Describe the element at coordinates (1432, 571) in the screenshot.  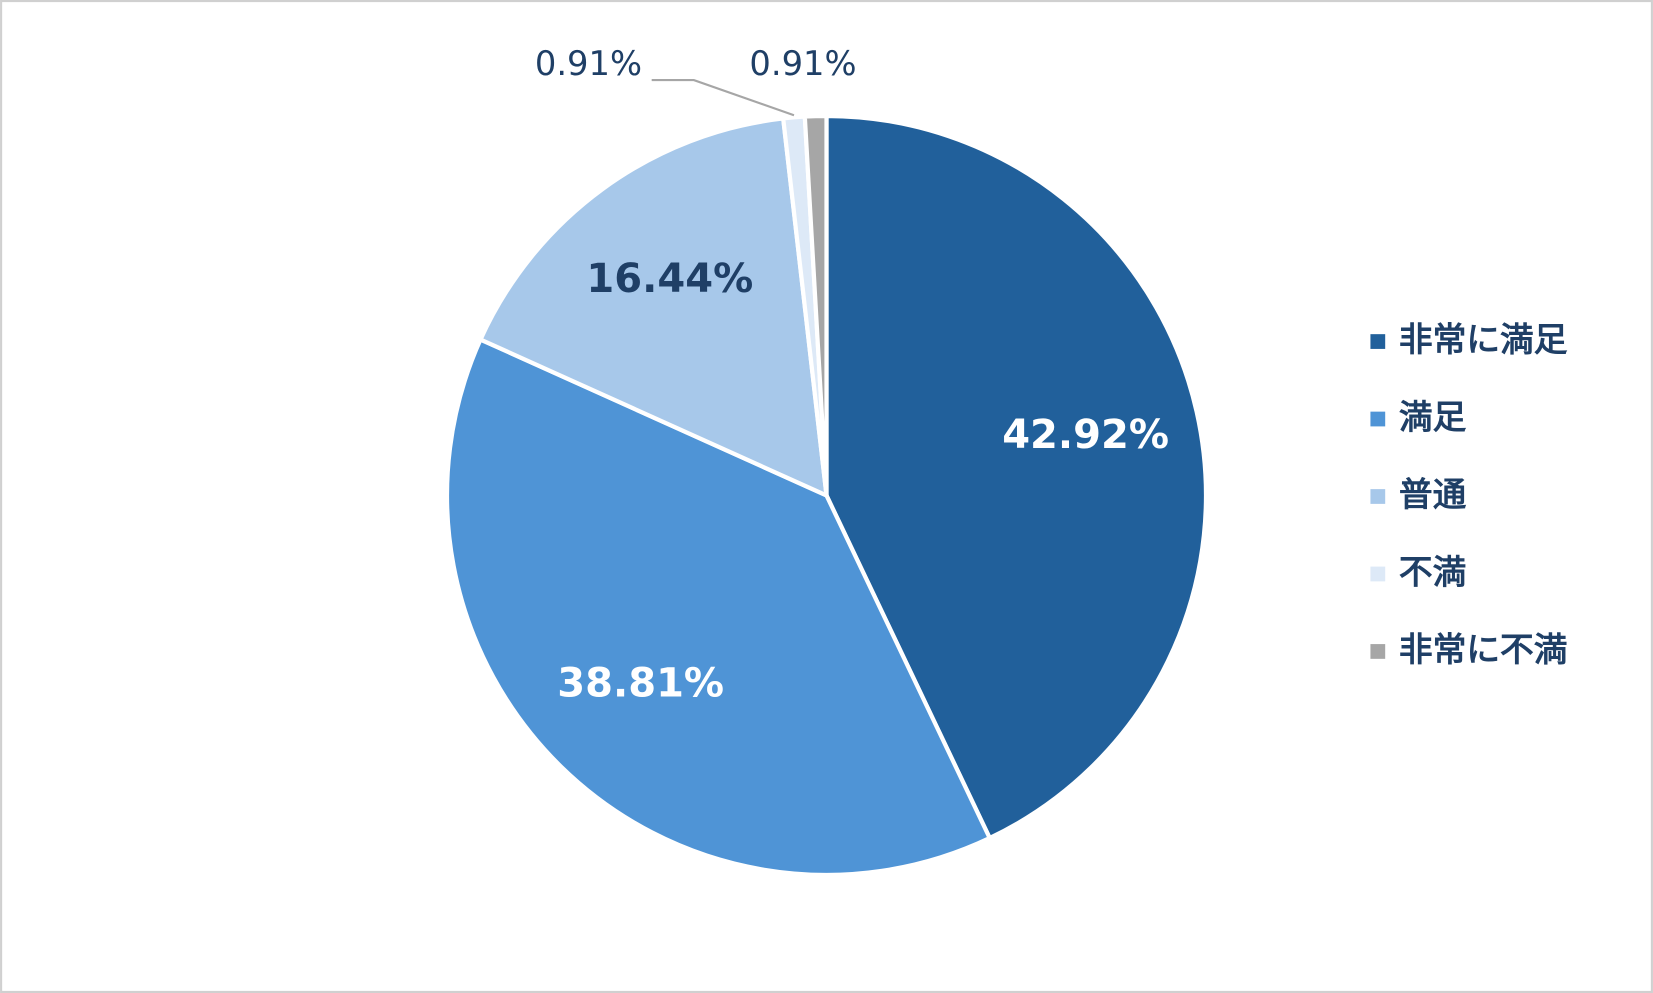
I see `legend-label: 不満` at that location.